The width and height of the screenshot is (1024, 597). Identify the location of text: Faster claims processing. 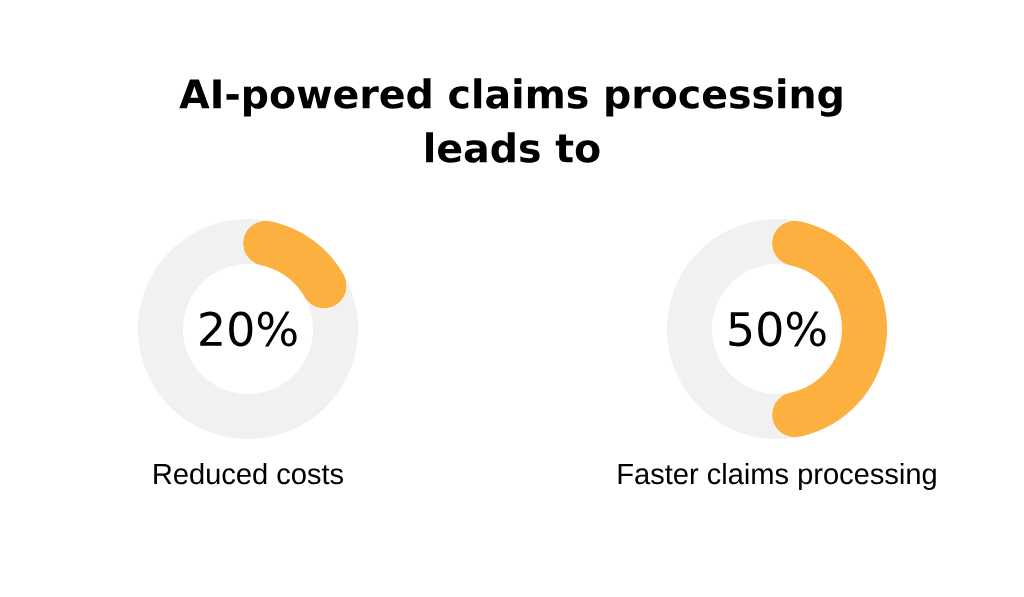
(777, 476).